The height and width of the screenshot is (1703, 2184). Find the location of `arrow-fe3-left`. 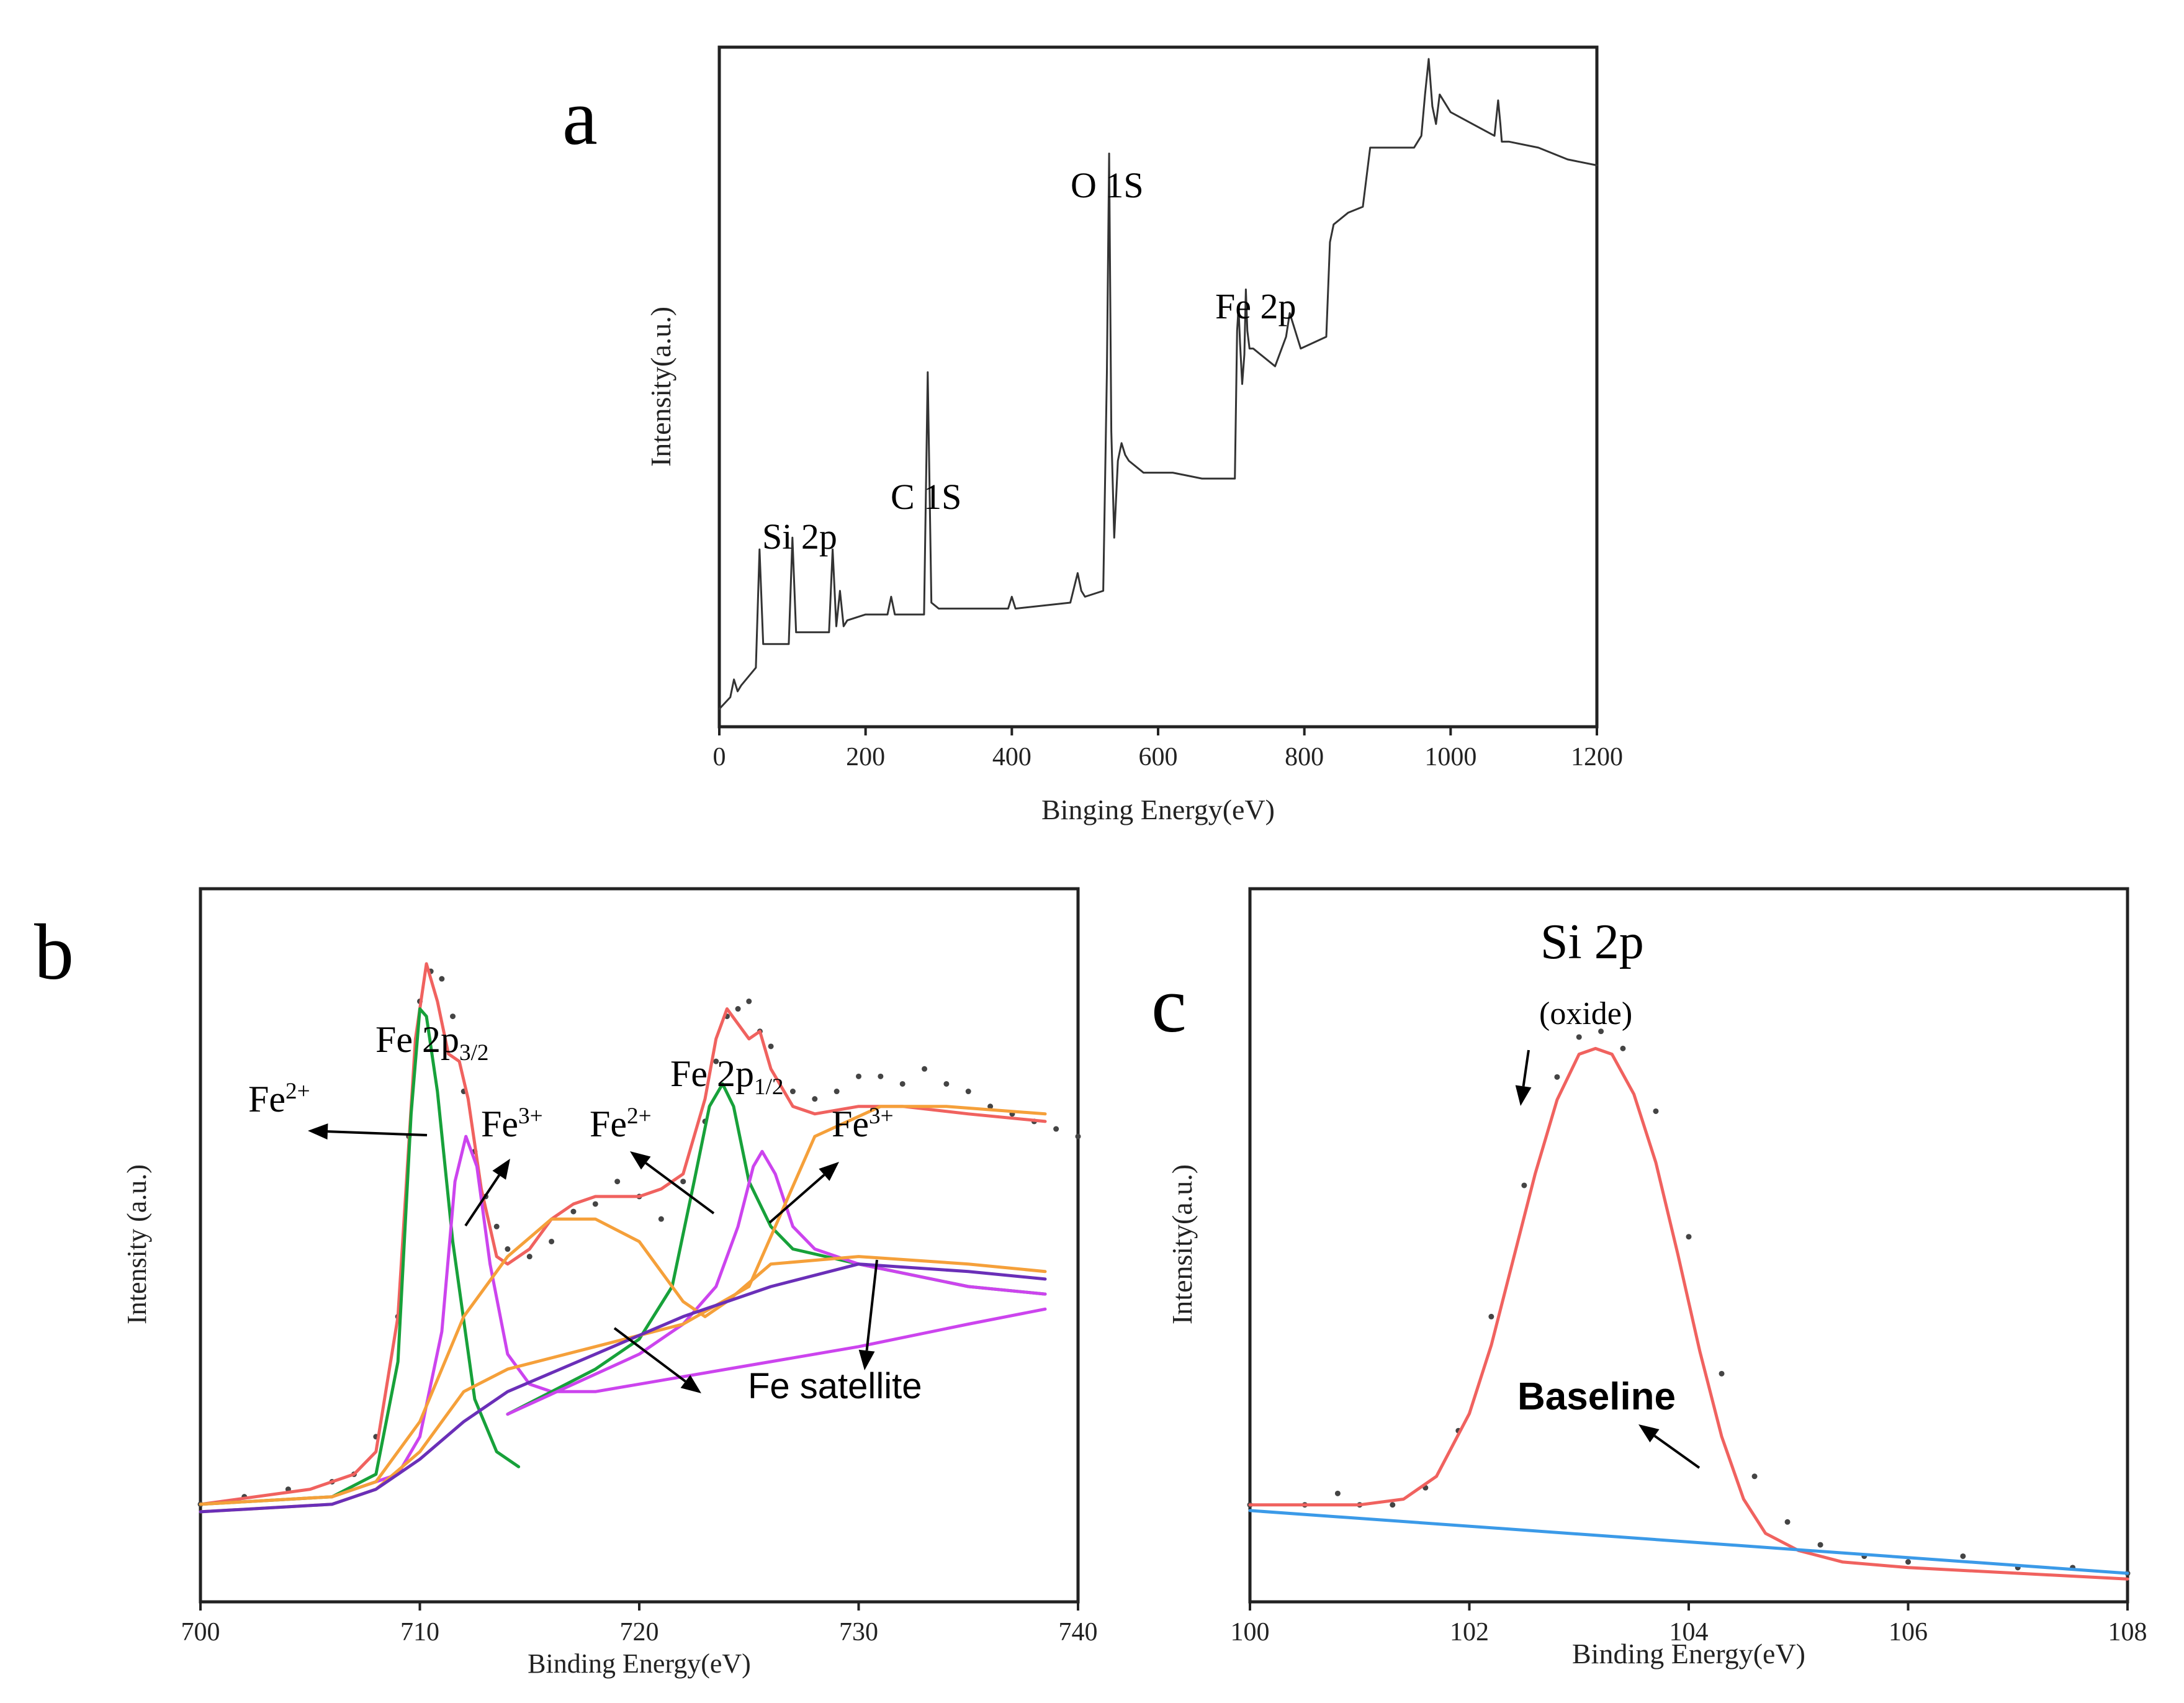

arrow-fe3-left is located at coordinates (487, 1193).